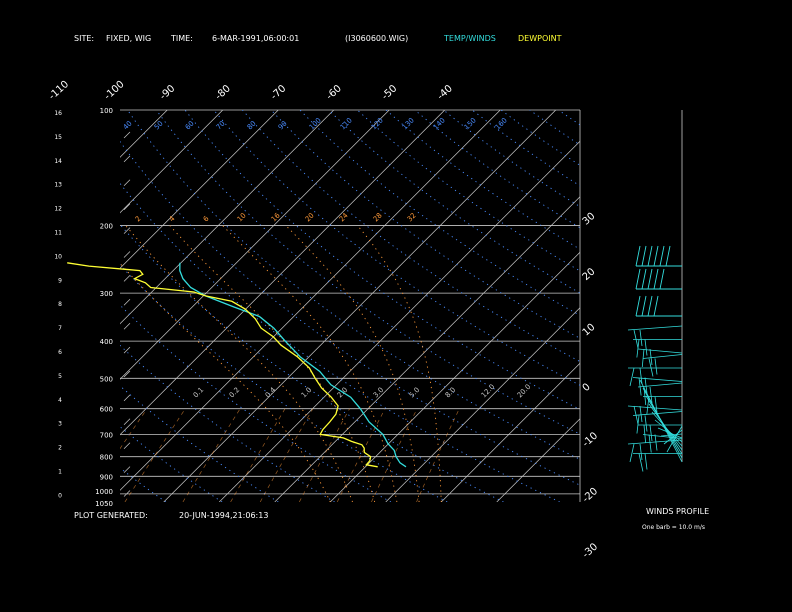  I want to click on dry-adiabat-label: 90, so click(283, 125).